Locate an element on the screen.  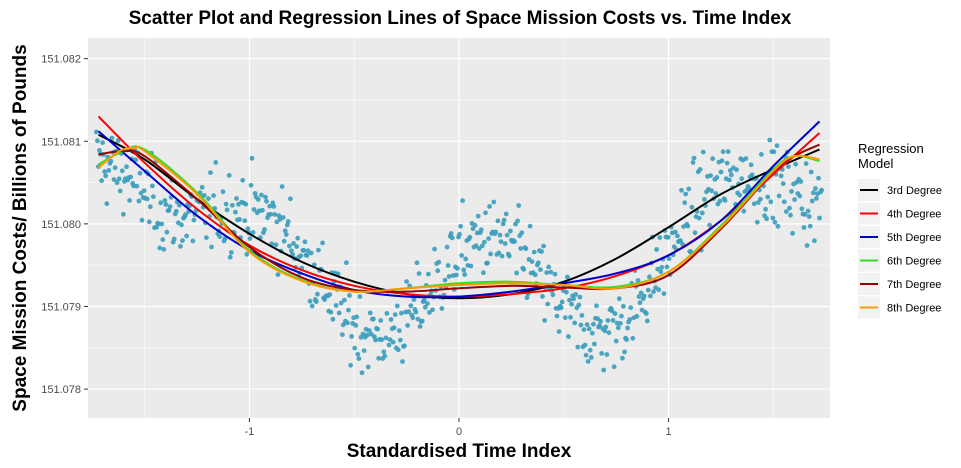
legend-label-8th-degree: 8th Degree is located at coordinates (914, 309).